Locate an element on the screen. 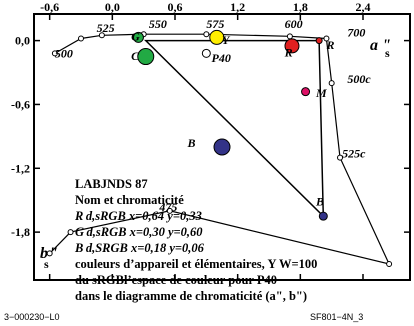 This screenshot has width=414, height=326. y-tick-label: -0,6 is located at coordinates (20, 104).